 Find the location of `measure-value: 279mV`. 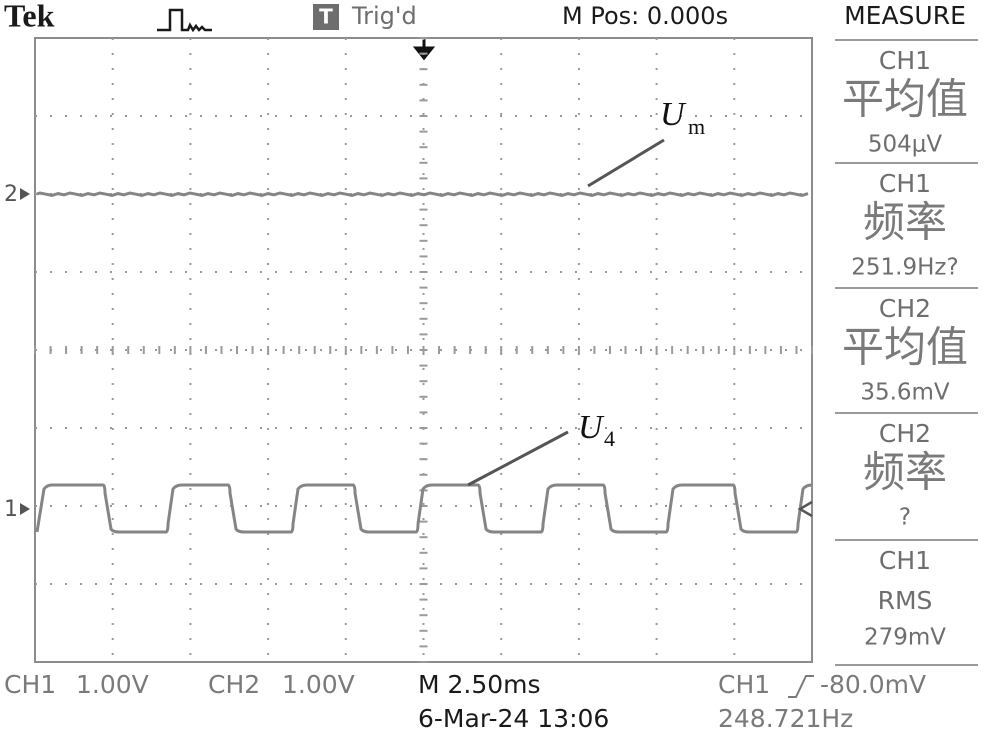

measure-value: 279mV is located at coordinates (905, 638).